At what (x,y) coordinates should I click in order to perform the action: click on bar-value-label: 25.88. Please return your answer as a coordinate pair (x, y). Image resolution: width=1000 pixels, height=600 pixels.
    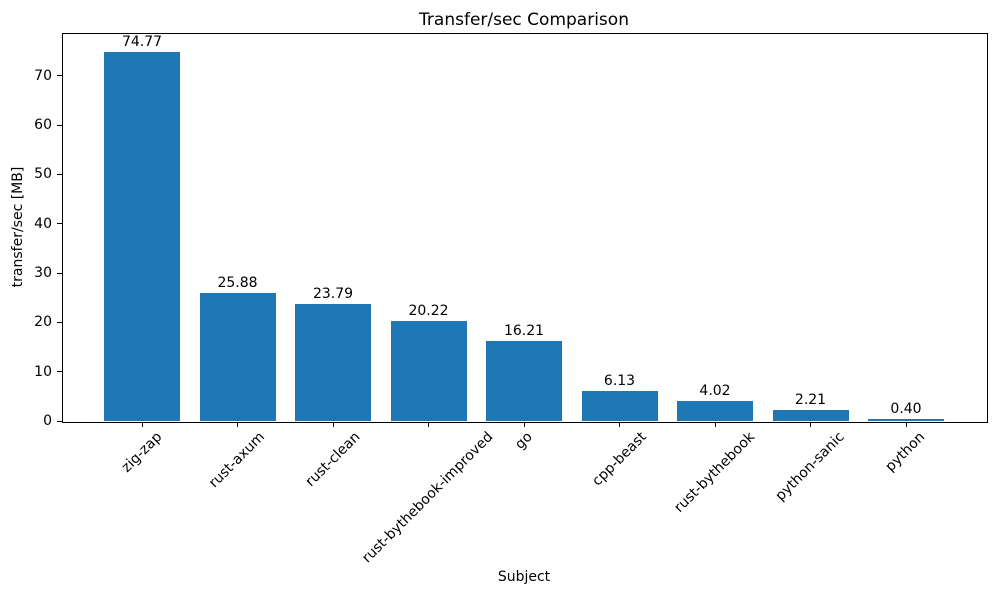
    Looking at the image, I should click on (237, 283).